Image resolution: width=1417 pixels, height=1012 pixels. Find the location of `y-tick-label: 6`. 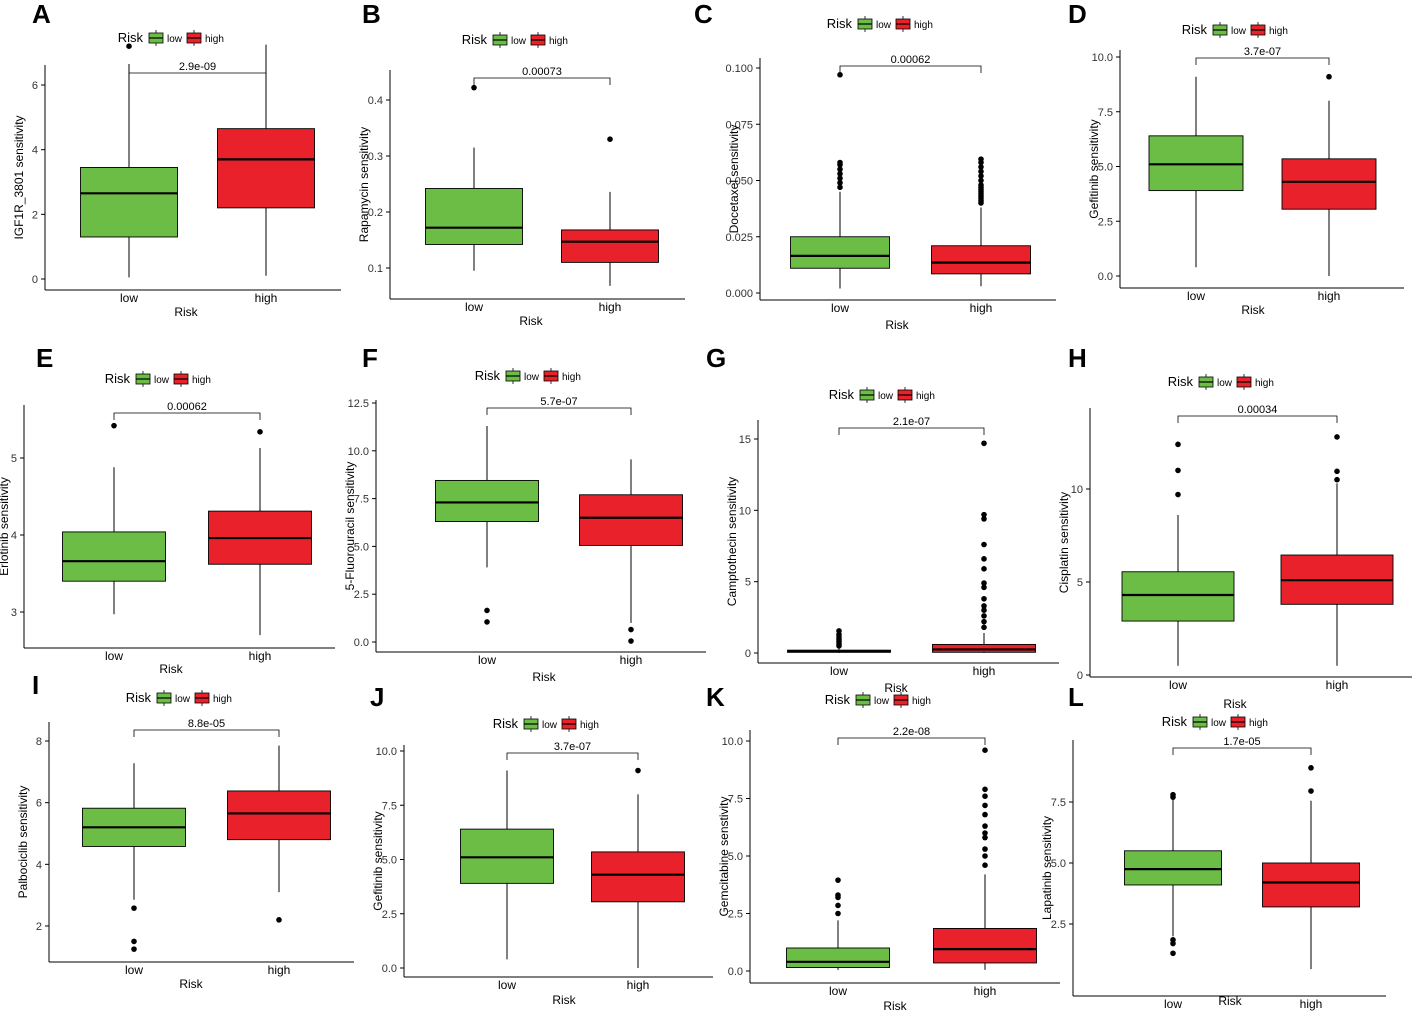

y-tick-label: 6 is located at coordinates (39, 804).